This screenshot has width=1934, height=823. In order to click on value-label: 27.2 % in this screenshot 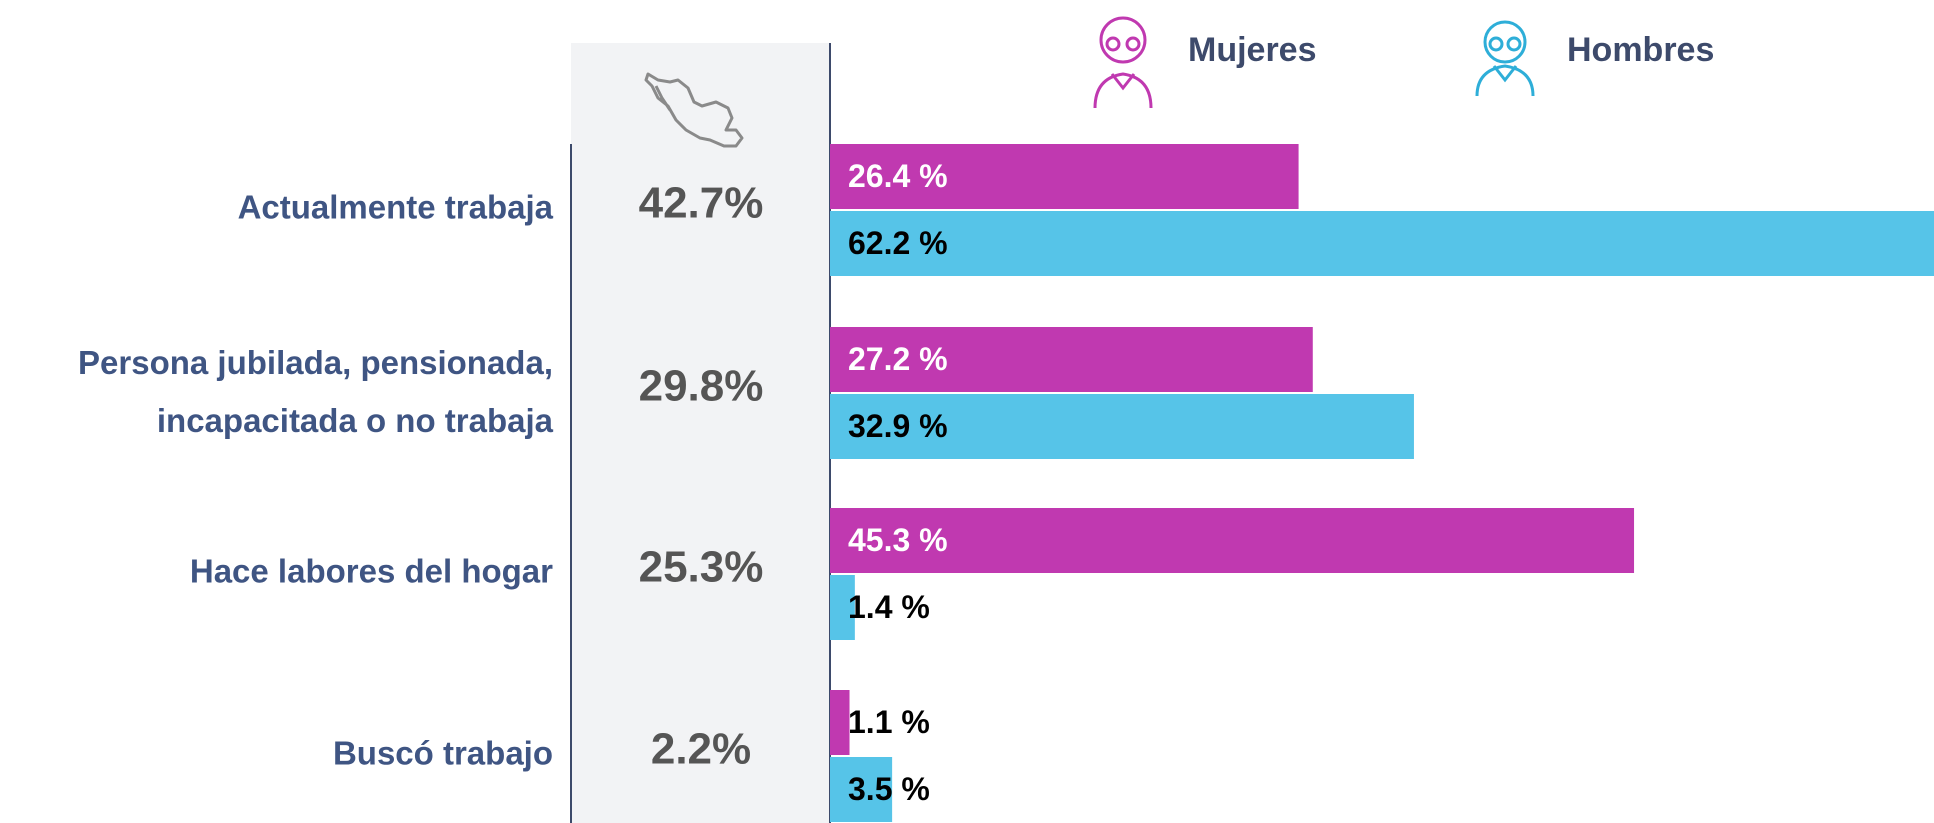, I will do `click(898, 359)`.